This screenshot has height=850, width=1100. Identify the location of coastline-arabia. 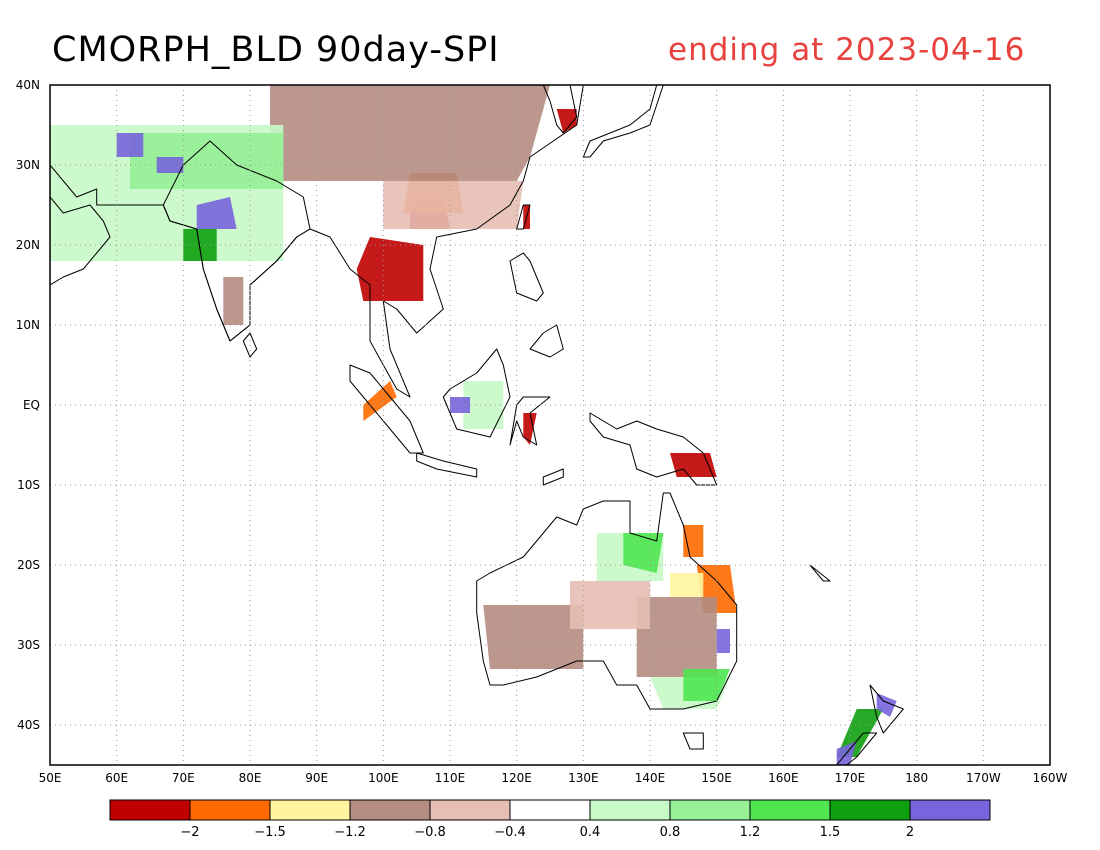
(80, 241).